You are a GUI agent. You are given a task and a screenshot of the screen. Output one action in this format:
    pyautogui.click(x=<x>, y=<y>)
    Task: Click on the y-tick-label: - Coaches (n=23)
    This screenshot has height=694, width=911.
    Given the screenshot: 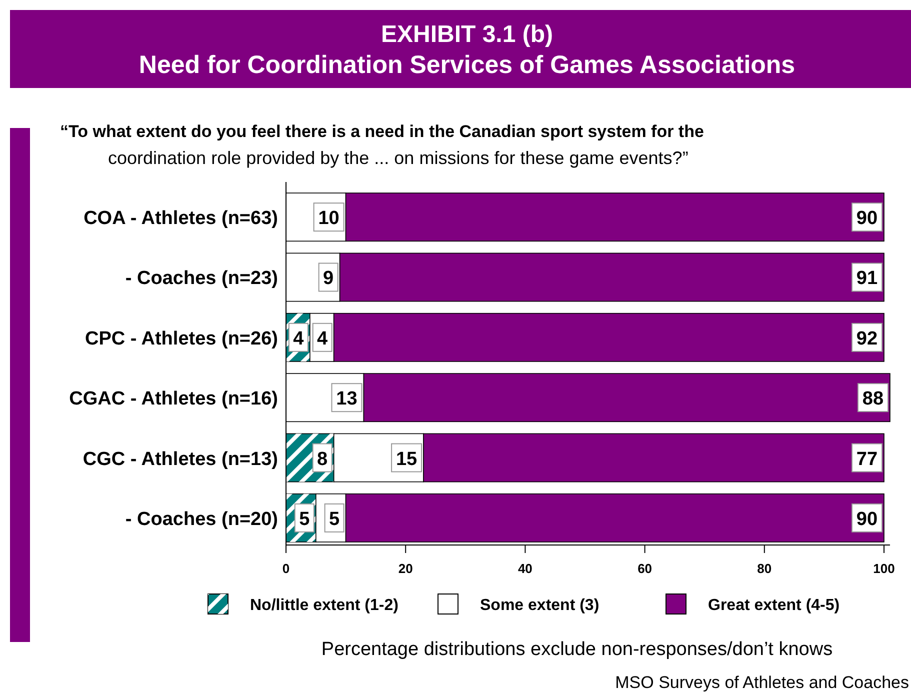 What is the action you would take?
    pyautogui.click(x=201, y=279)
    